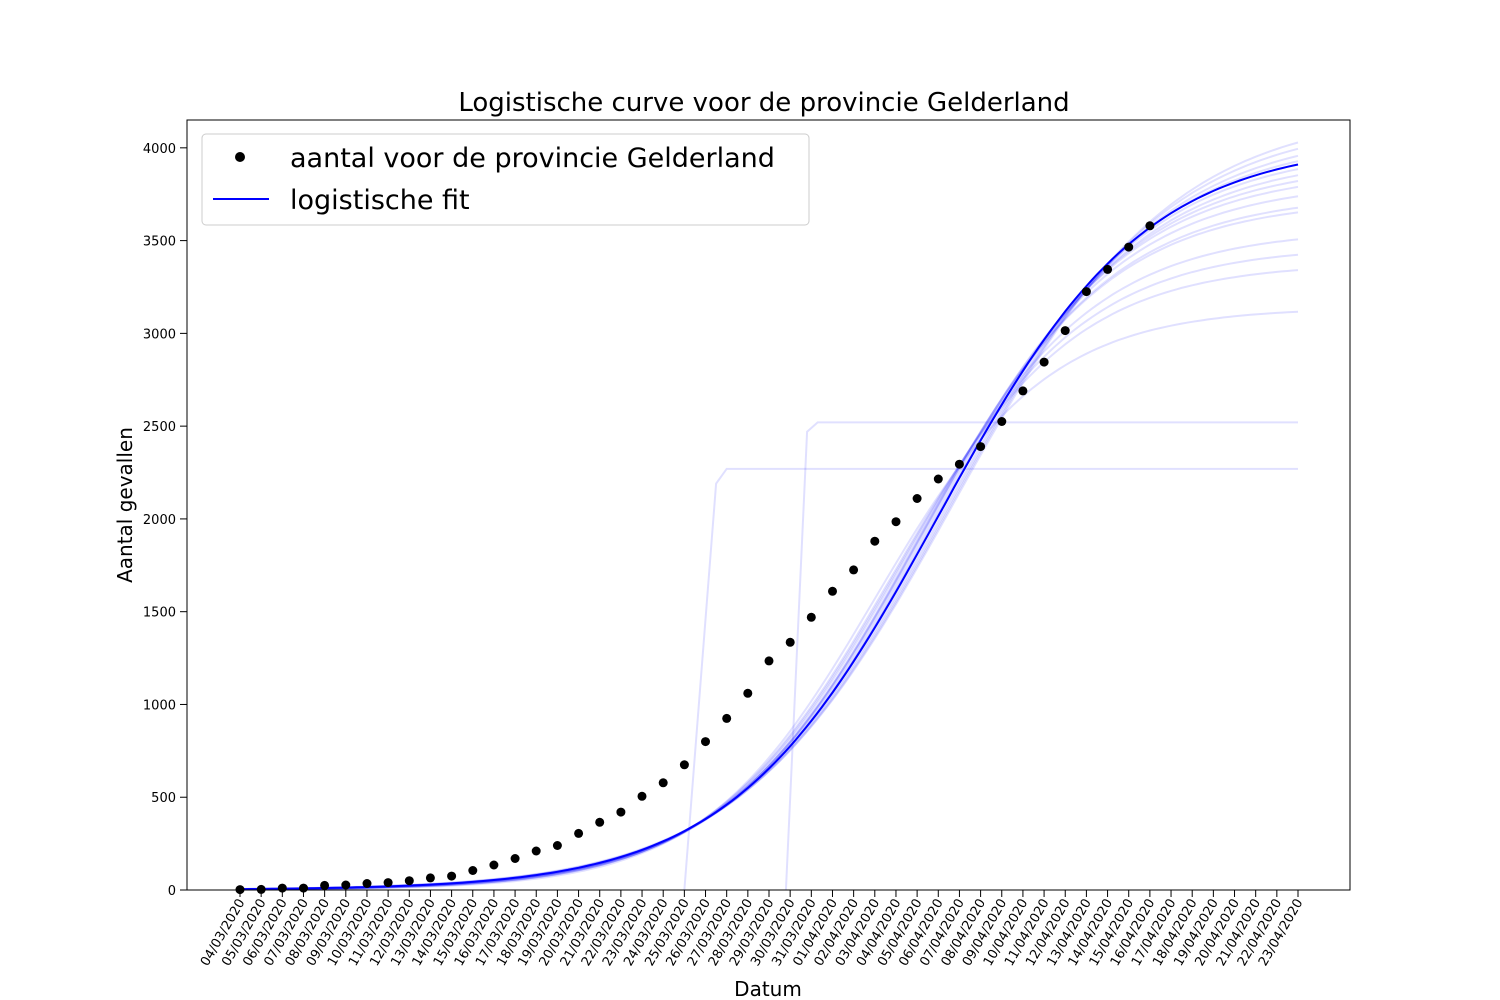 This screenshot has height=1000, width=1500. What do you see at coordinates (532, 158) in the screenshot?
I see `legend-label-points: aantal voor de provincie Gelderland` at bounding box center [532, 158].